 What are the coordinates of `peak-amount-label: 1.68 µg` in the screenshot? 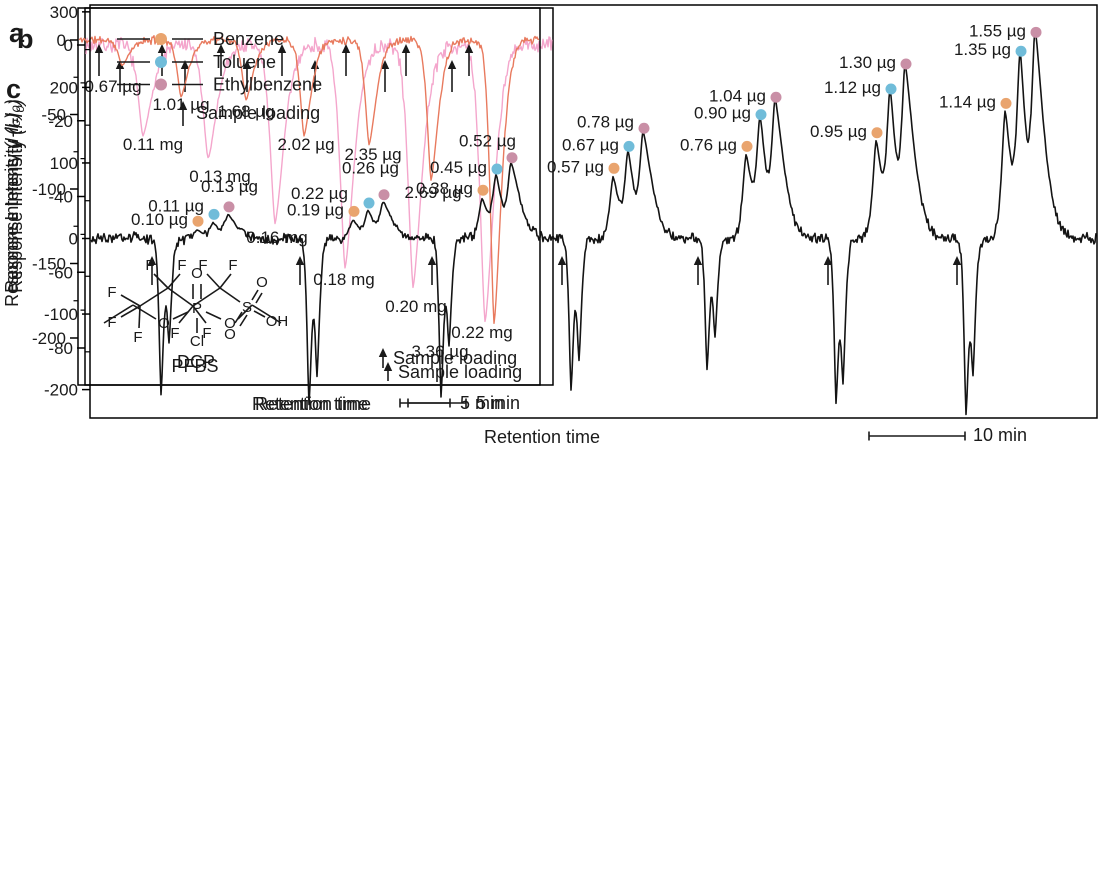 It's located at (245, 111).